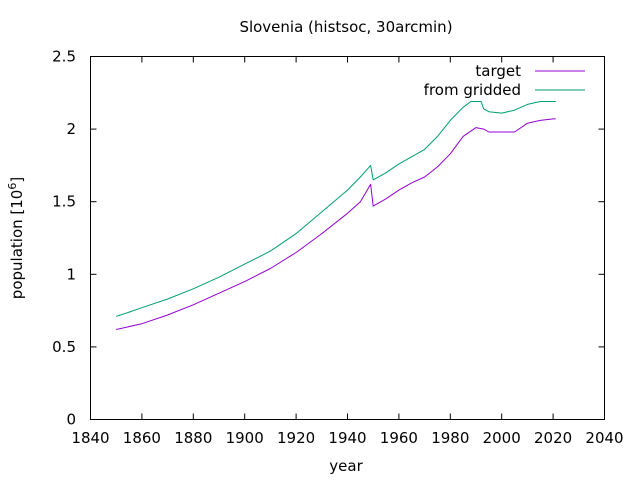 The width and height of the screenshot is (640, 480). Describe the element at coordinates (90, 438) in the screenshot. I see `x-tick-label: 1840` at that location.